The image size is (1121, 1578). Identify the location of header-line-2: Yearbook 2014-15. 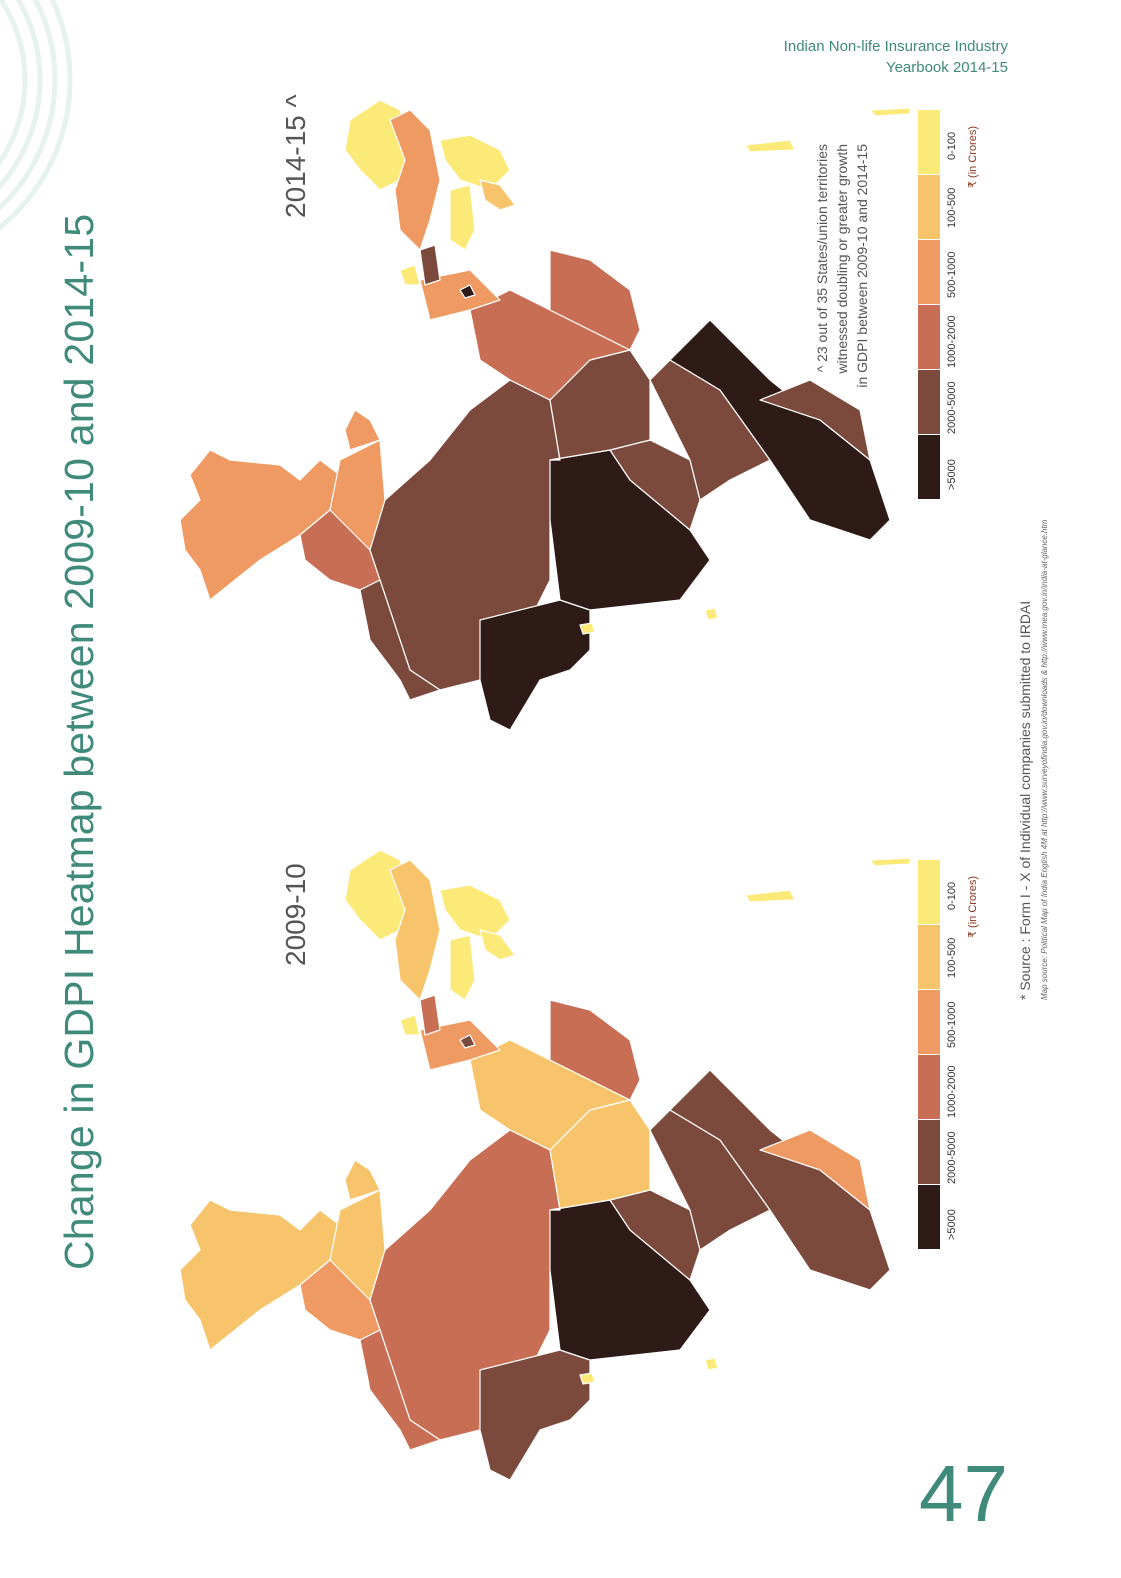
(946, 67).